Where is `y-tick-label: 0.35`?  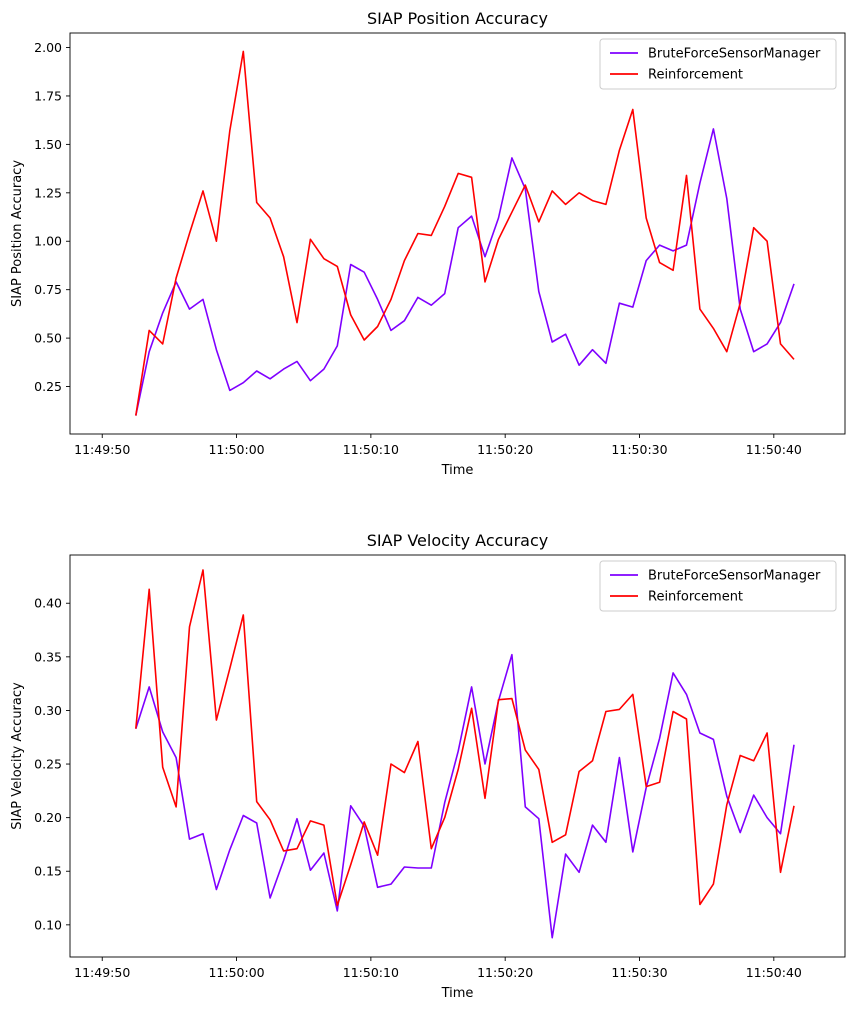
y-tick-label: 0.35 is located at coordinates (48, 656).